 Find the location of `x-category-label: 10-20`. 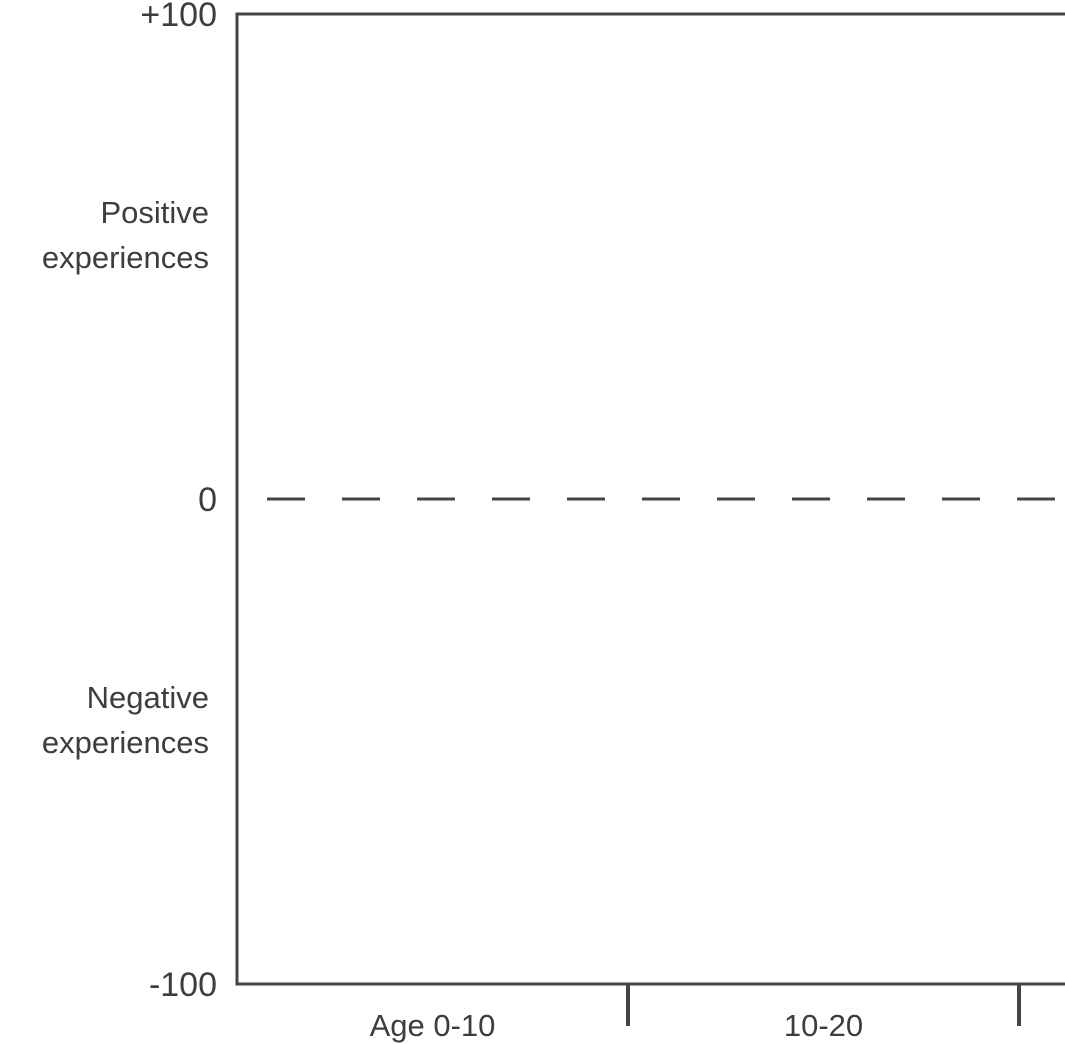

x-category-label: 10-20 is located at coordinates (823, 1025).